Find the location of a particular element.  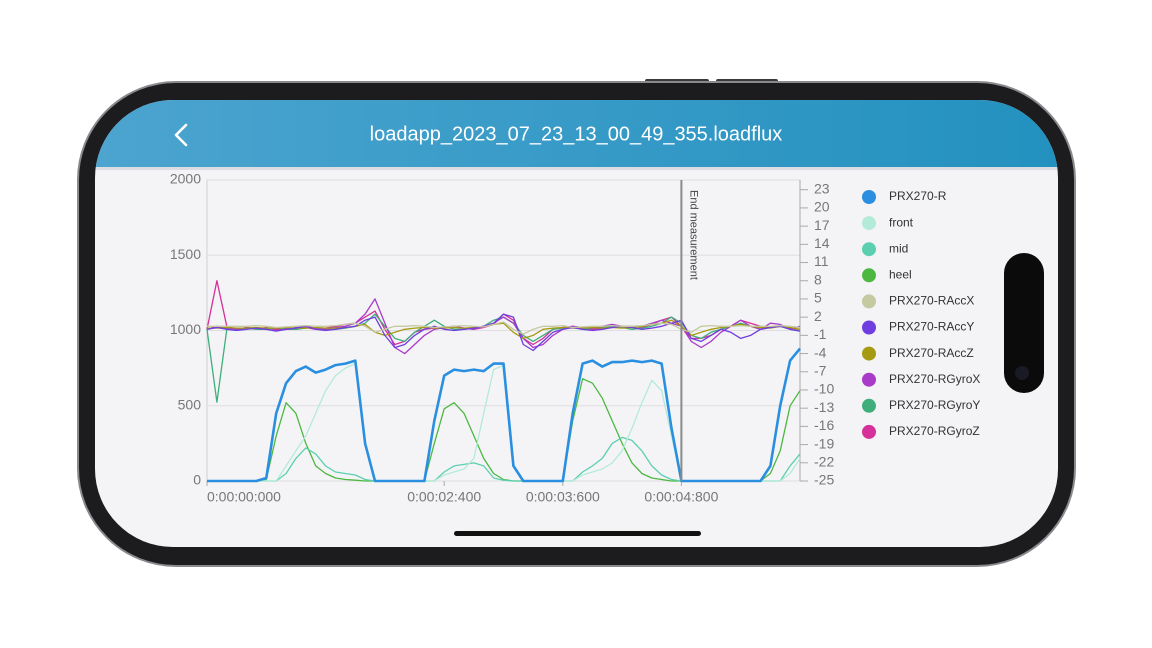

y2-tick-label: 20 is located at coordinates (822, 207).